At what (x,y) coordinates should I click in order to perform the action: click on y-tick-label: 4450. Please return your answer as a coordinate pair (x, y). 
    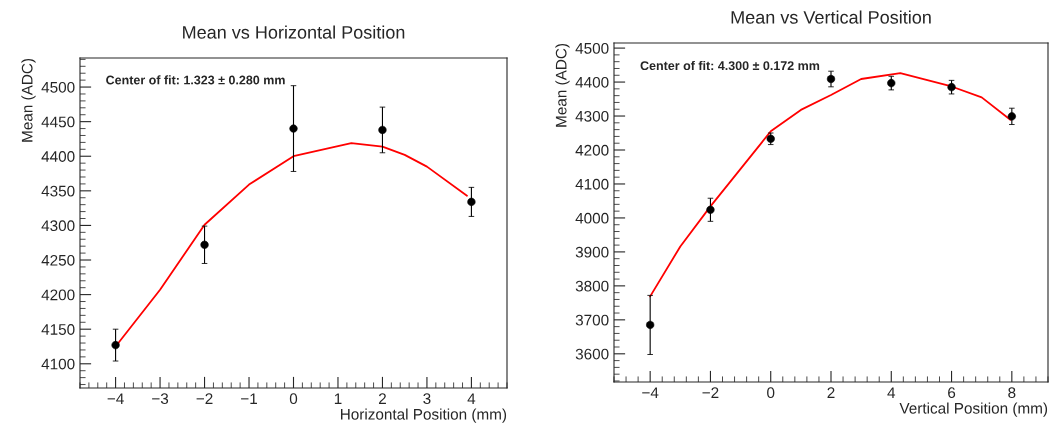
    Looking at the image, I should click on (58, 122).